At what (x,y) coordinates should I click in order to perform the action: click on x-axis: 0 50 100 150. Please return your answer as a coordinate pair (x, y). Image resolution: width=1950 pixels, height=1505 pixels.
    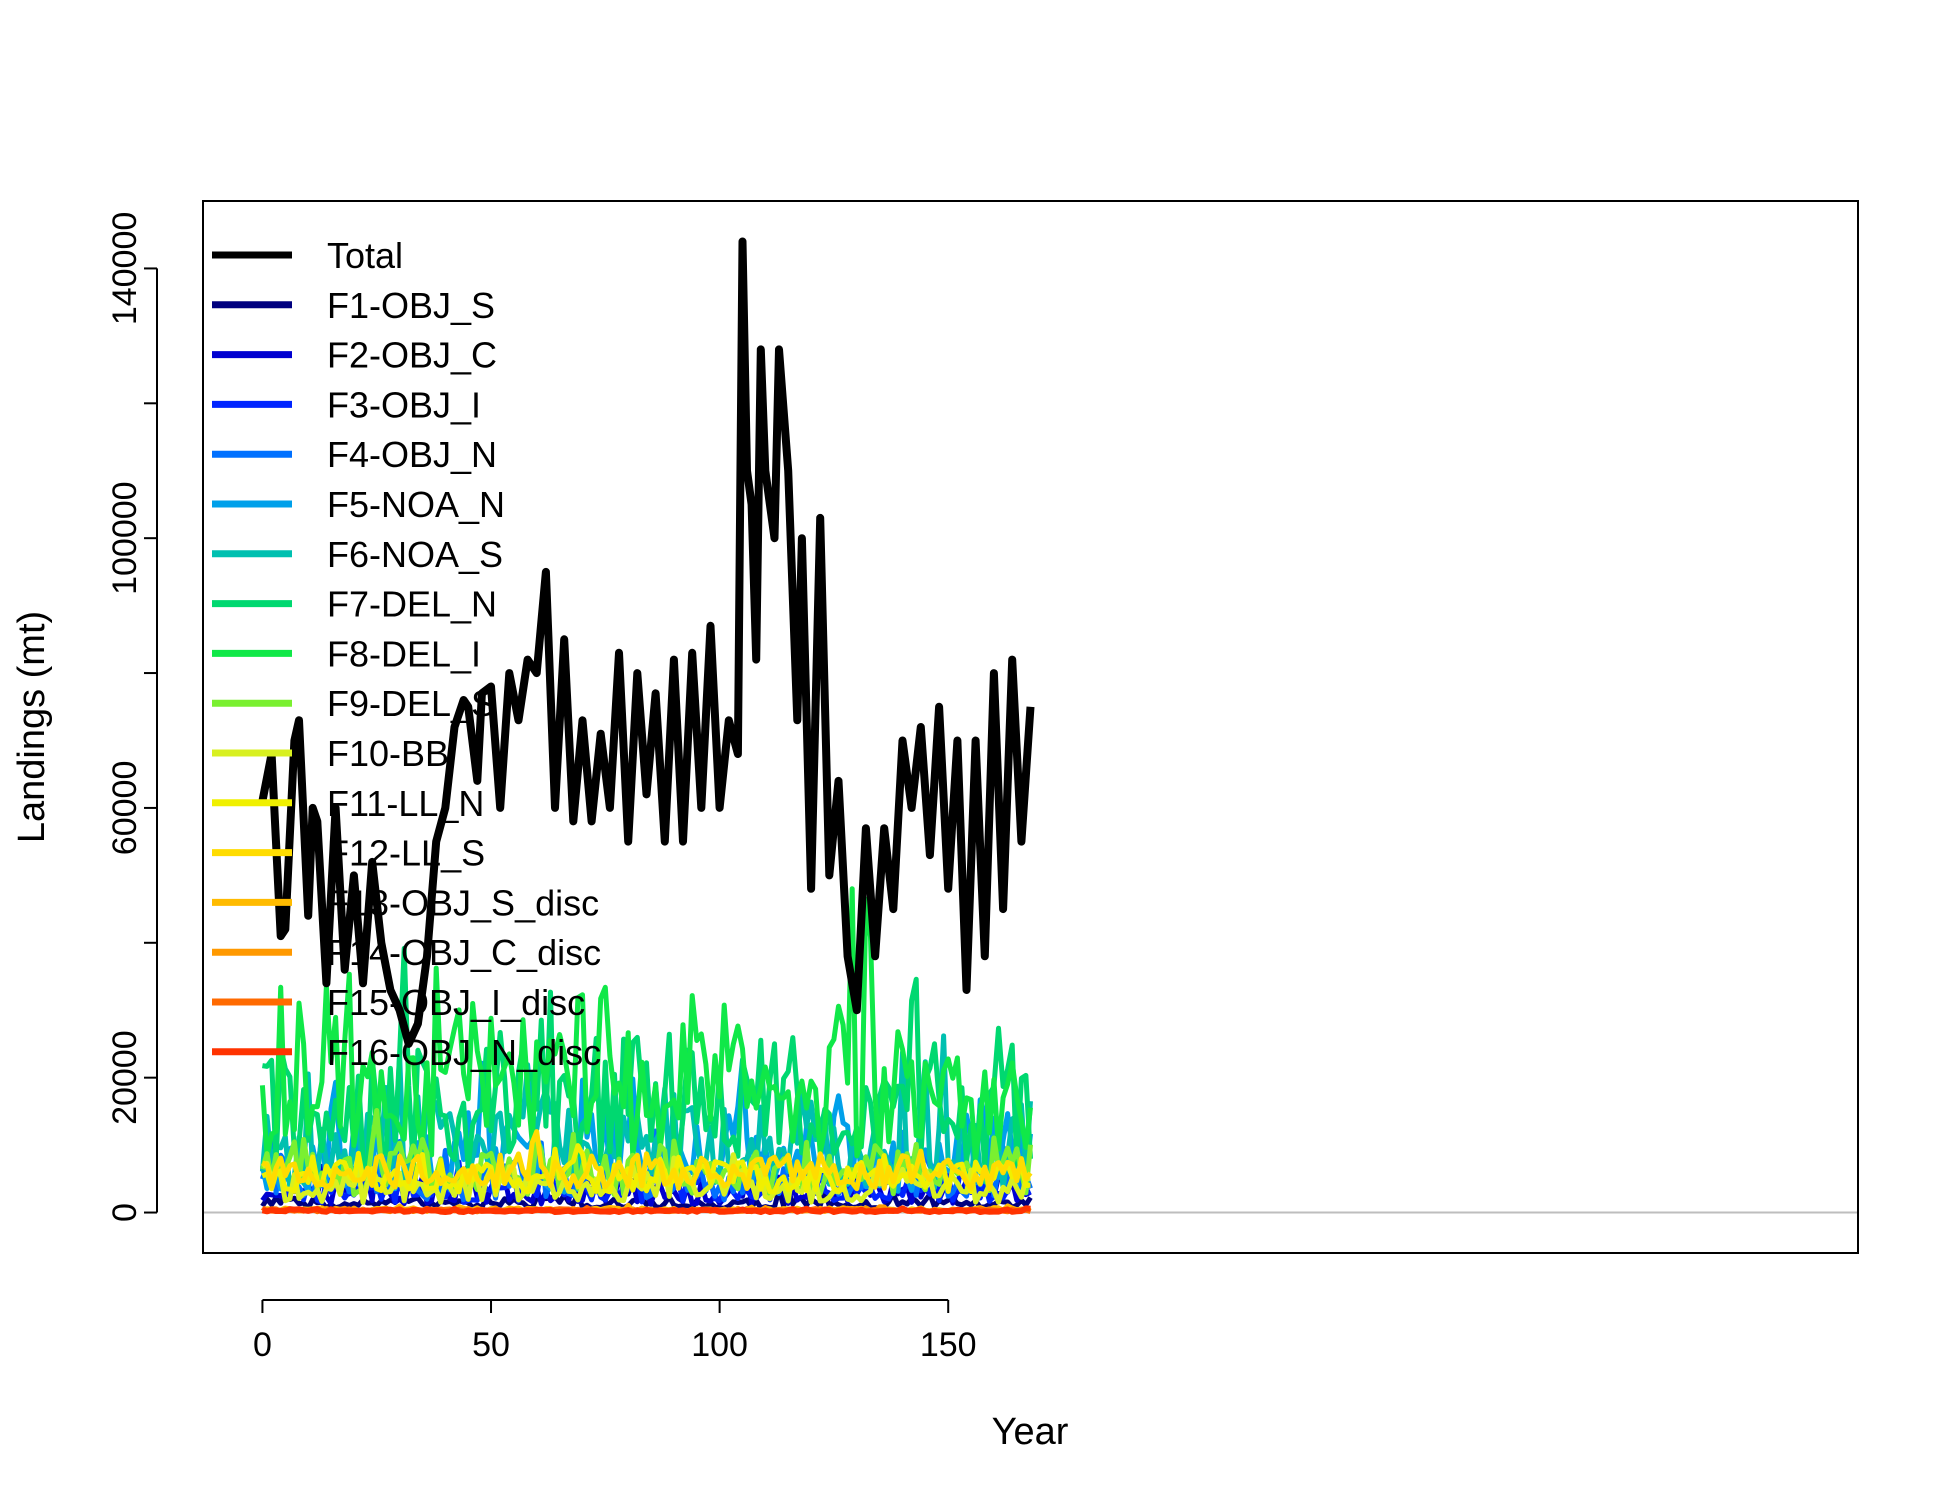
    Looking at the image, I should click on (615, 1331).